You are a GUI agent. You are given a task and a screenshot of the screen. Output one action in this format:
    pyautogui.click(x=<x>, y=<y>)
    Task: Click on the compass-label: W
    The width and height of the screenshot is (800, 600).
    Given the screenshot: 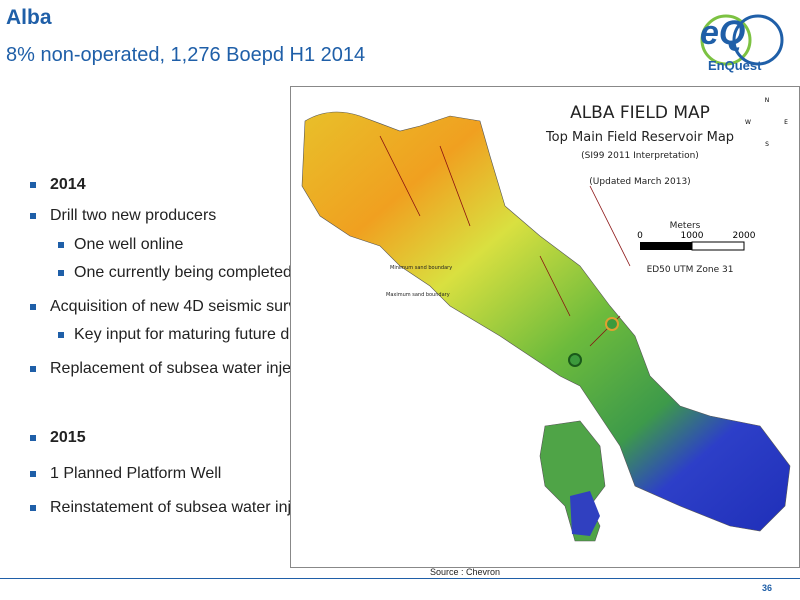 What is the action you would take?
    pyautogui.click(x=748, y=122)
    